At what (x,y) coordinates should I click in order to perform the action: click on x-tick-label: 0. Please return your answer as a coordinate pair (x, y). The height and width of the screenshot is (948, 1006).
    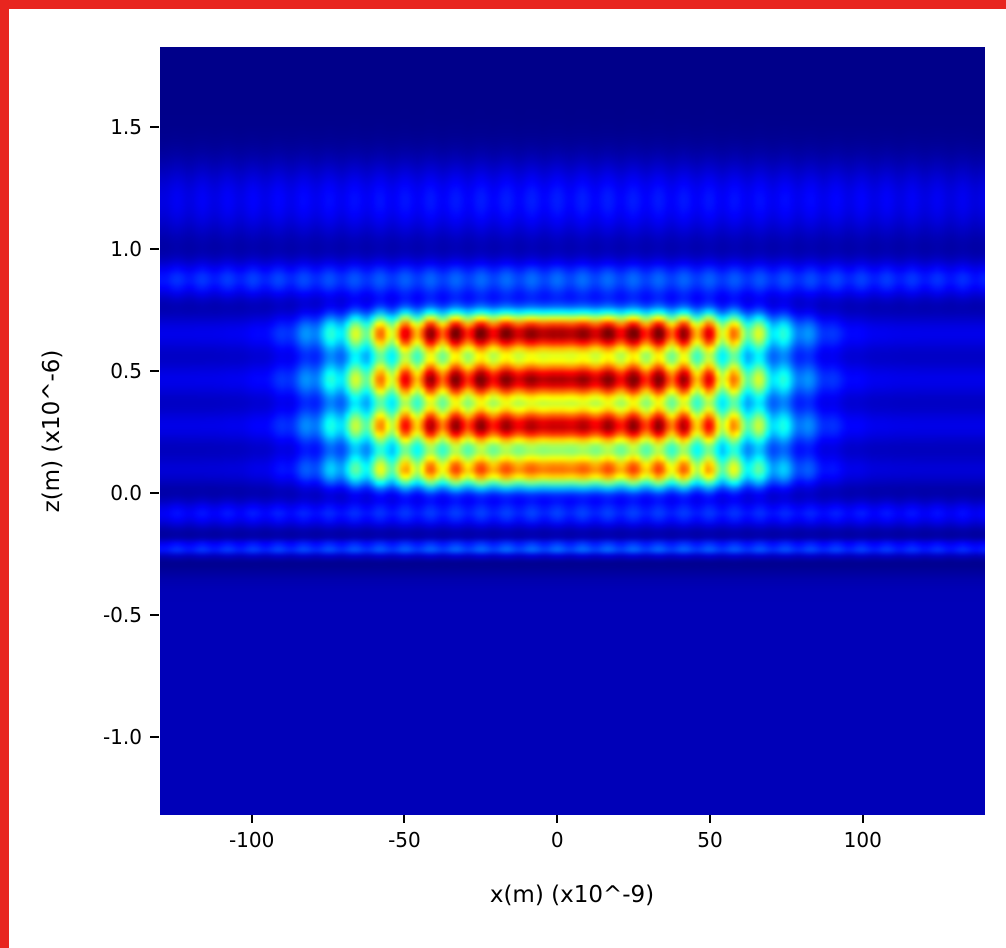
    Looking at the image, I should click on (557, 840).